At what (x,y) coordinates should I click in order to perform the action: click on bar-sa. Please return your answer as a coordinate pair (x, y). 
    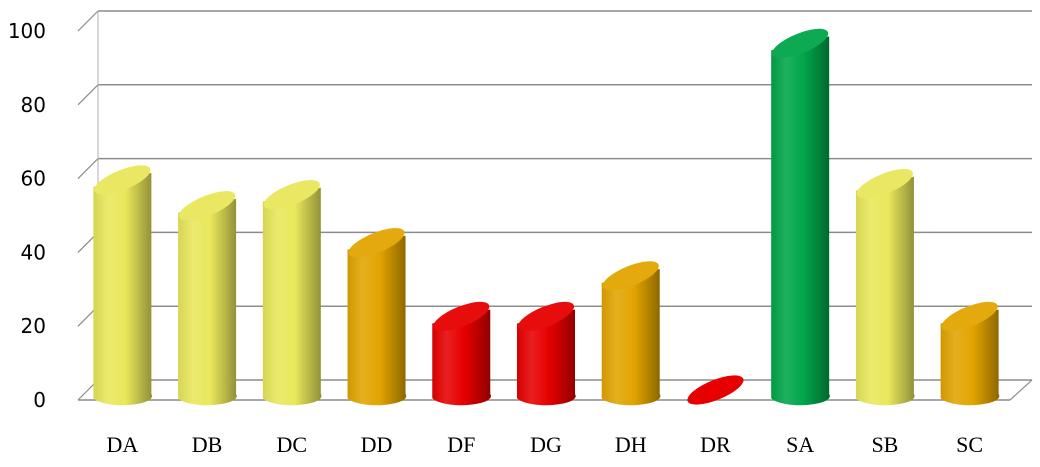
    Looking at the image, I should click on (800, 217).